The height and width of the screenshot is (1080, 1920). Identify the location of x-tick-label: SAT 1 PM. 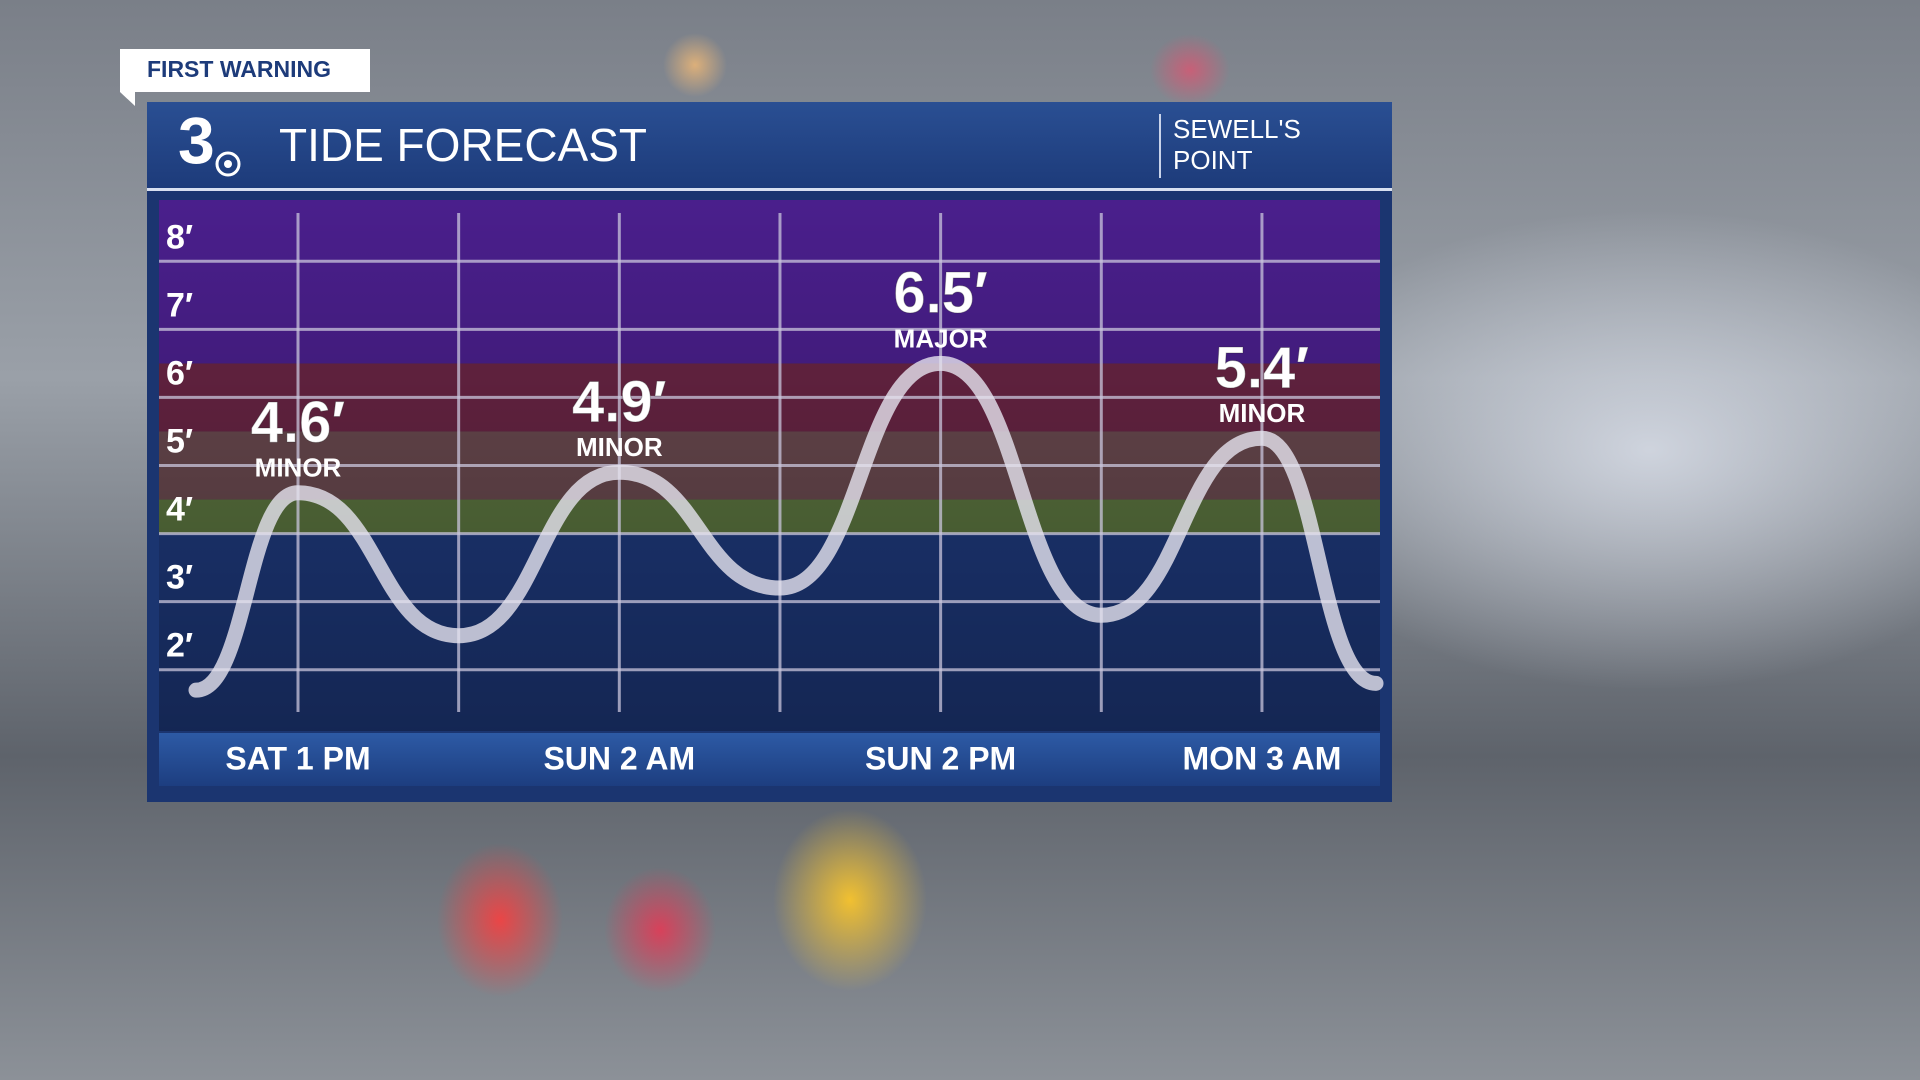
(297, 758).